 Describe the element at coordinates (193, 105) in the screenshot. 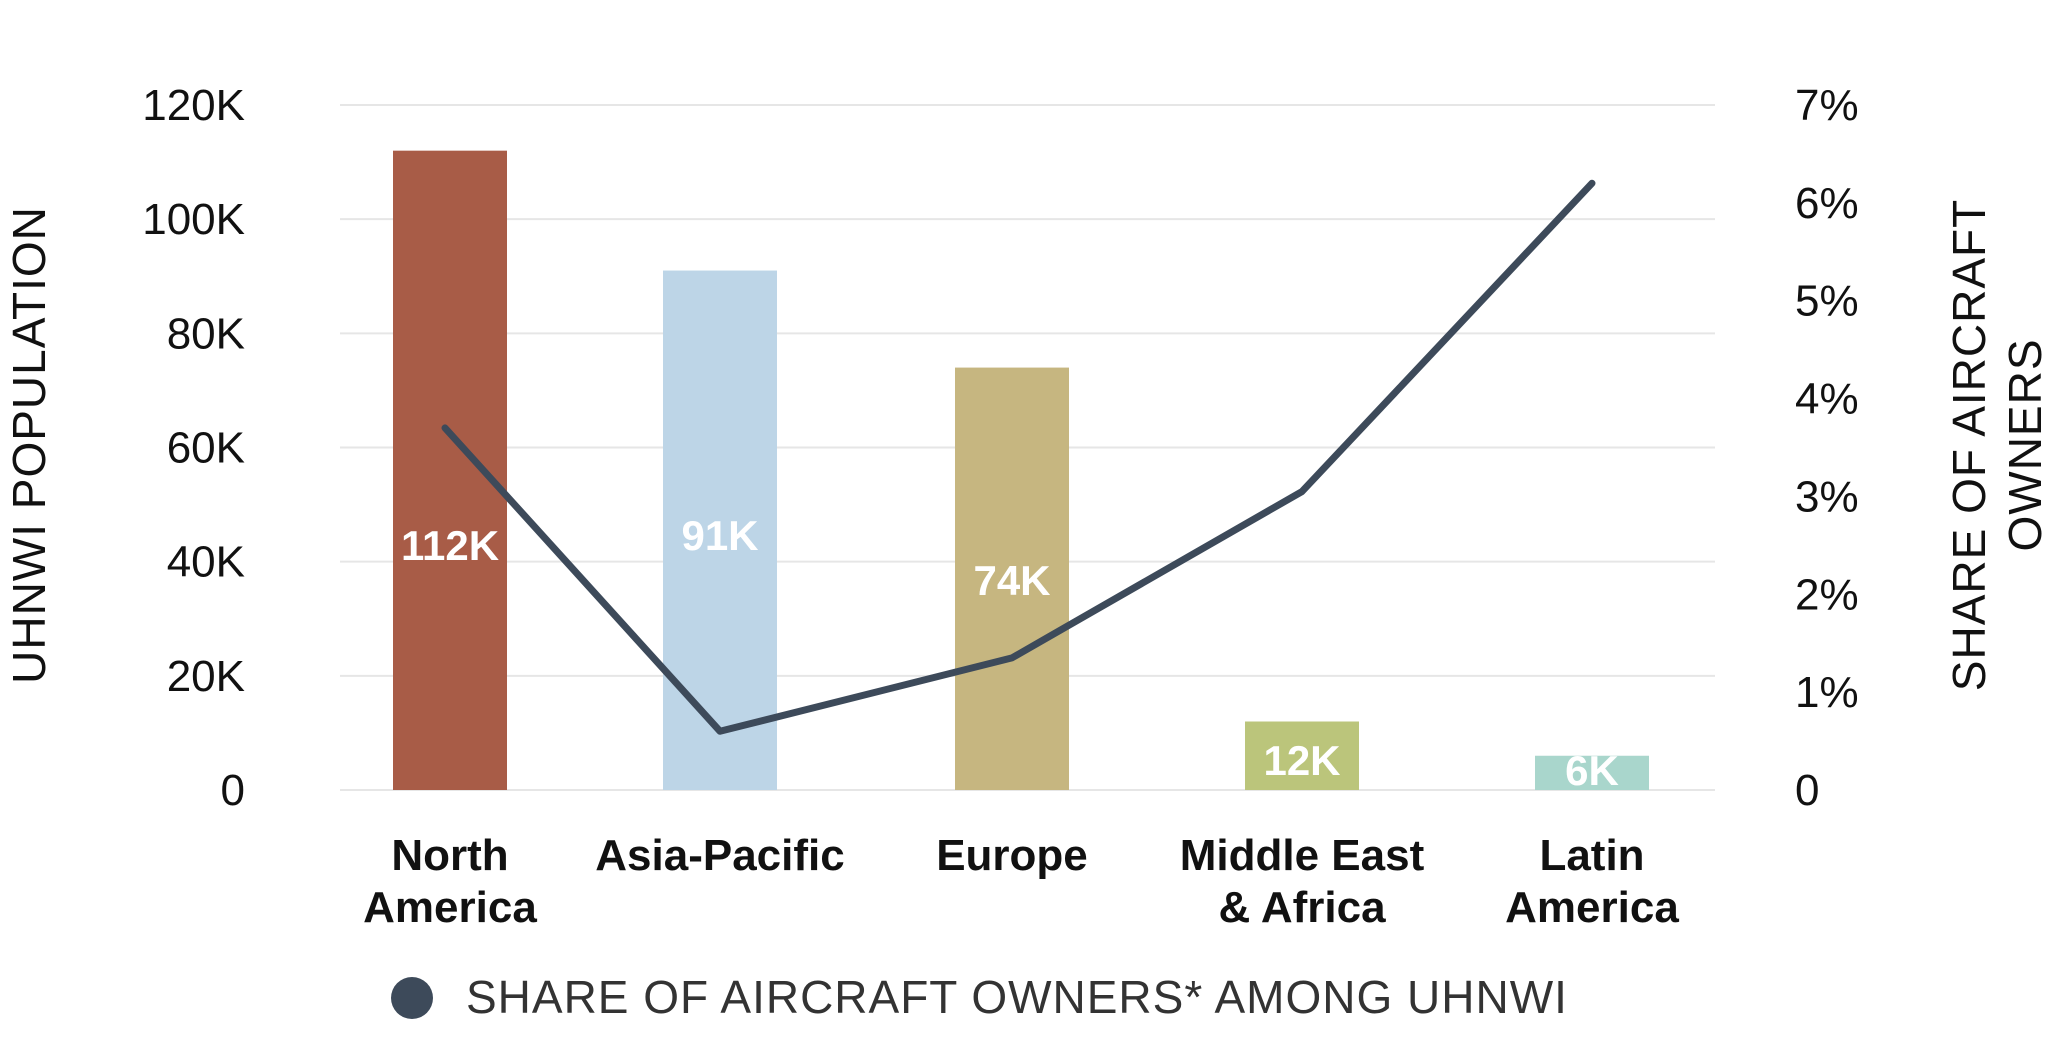

I see `y-tick-label: 120K` at that location.